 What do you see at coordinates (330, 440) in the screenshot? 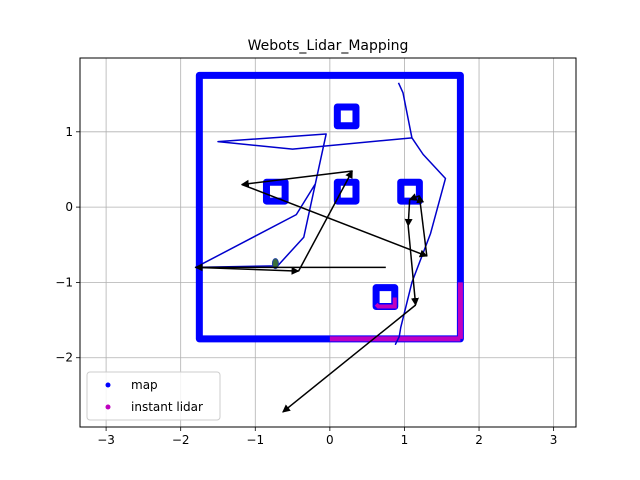
I see `x-tick-label: 0` at bounding box center [330, 440].